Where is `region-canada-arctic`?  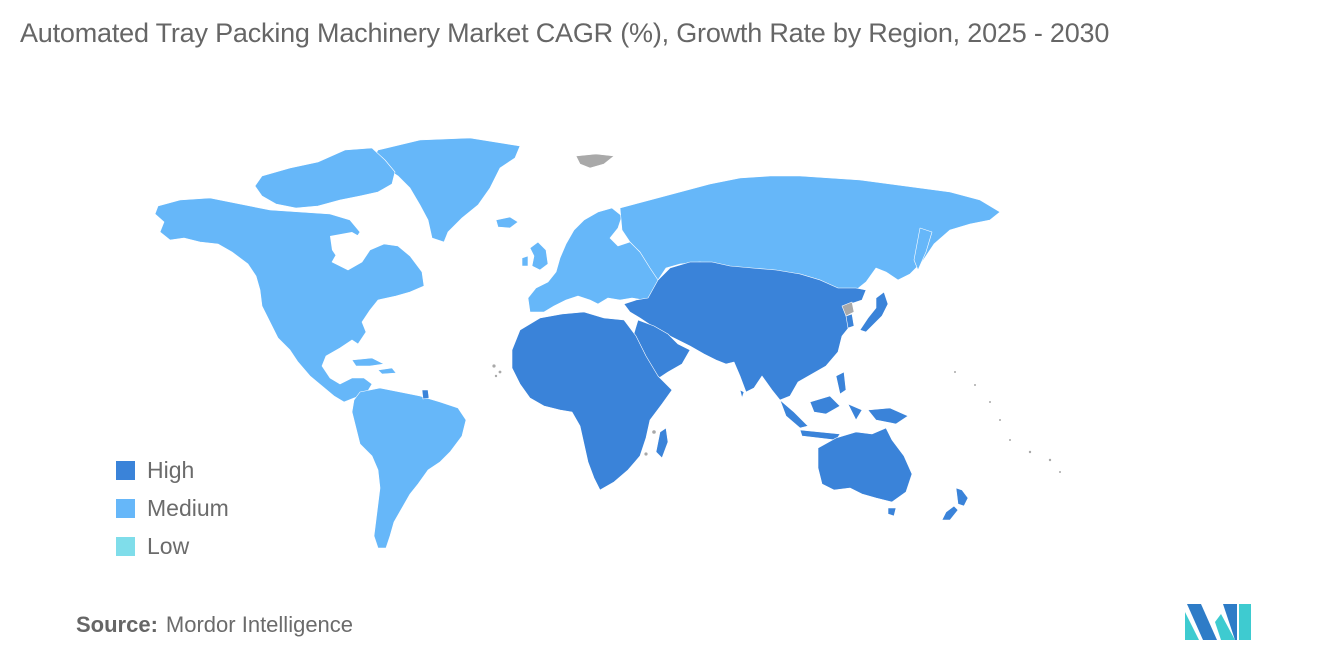
region-canada-arctic is located at coordinates (325, 178).